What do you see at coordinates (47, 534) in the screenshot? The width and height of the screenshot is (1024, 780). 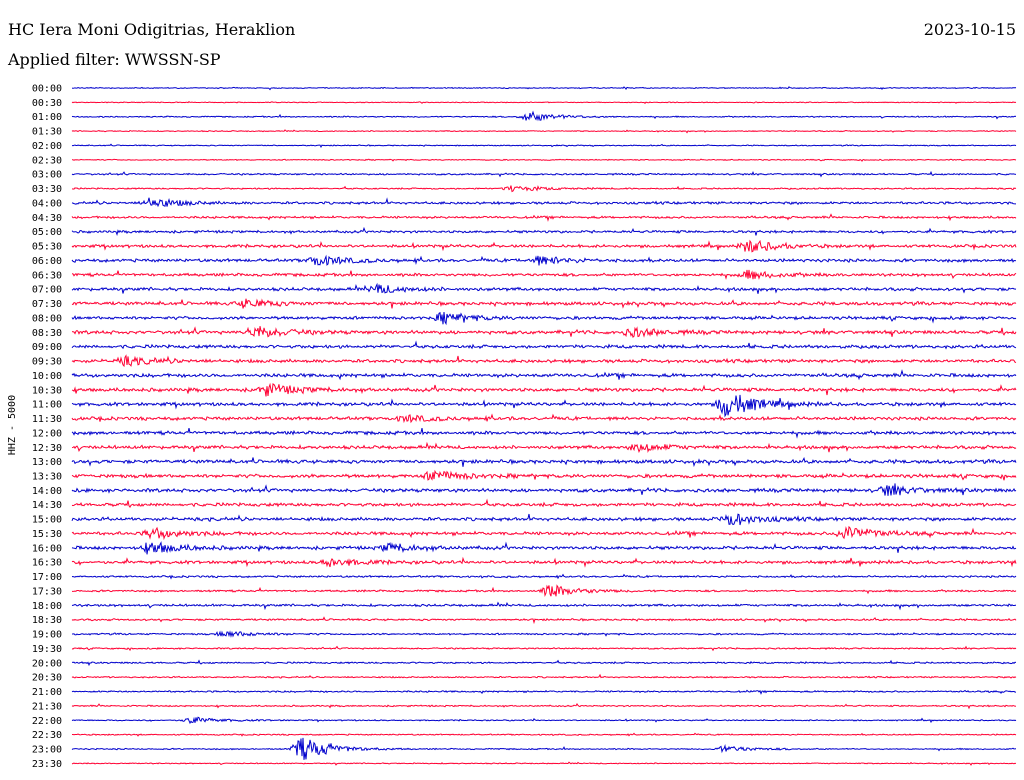 I see `time-tick-label: 15:30` at bounding box center [47, 534].